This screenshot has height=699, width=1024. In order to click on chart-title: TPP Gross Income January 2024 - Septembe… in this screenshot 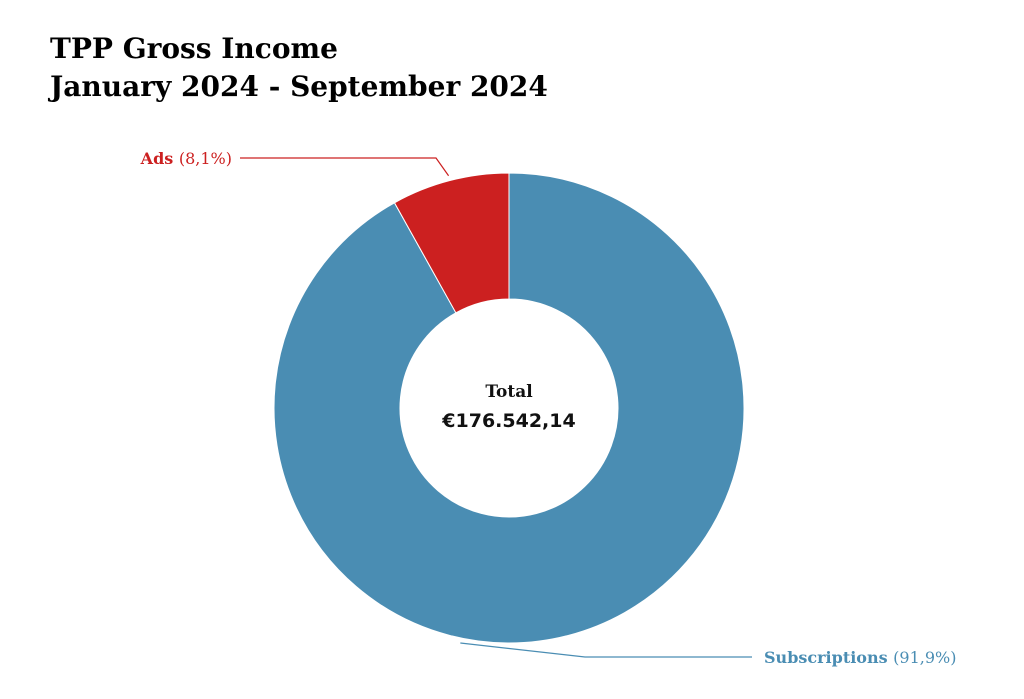, I will do `click(299, 68)`.